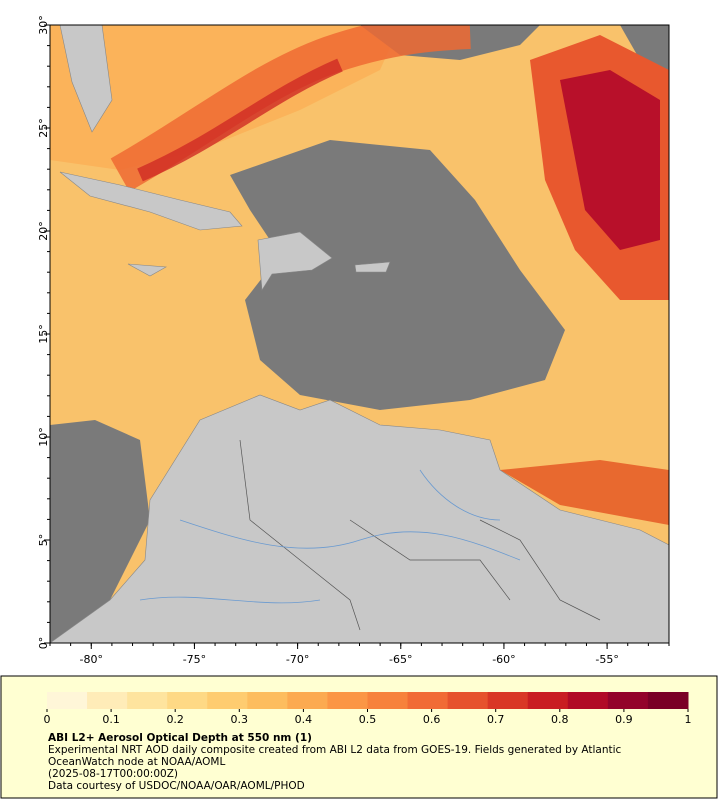 The image size is (720, 800). Describe the element at coordinates (240, 719) in the screenshot. I see `colorbar-tick-label: 0.3` at that location.